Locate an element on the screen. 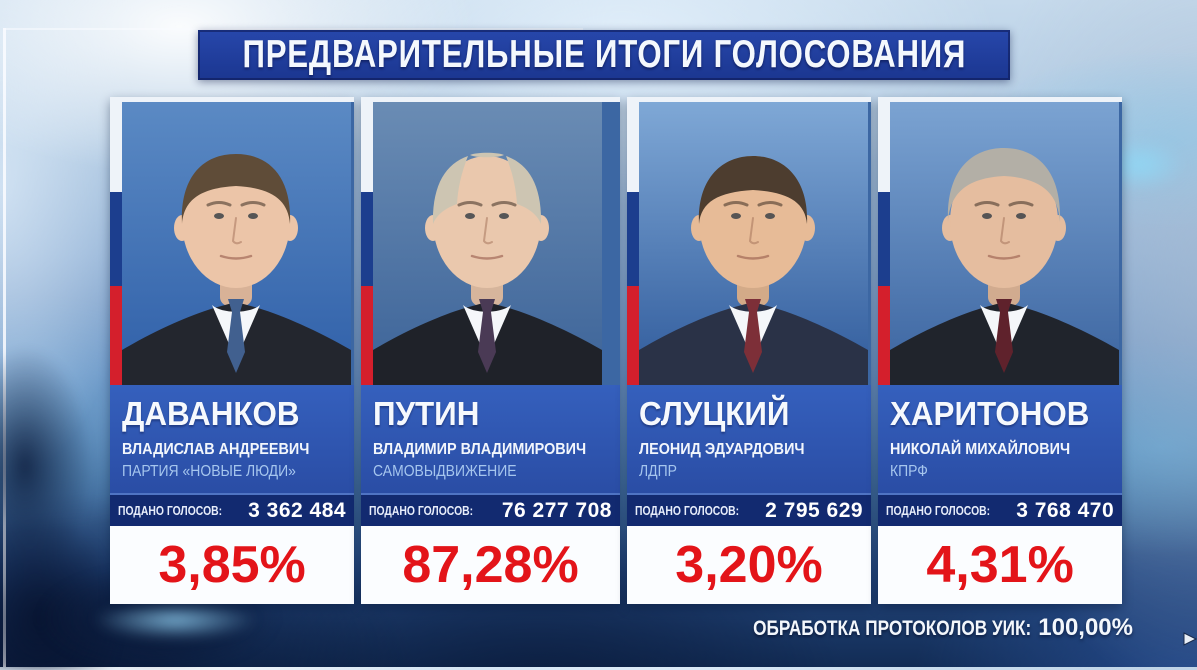 The width and height of the screenshot is (1197, 670). candidate-name-patronymic: ВЛАДИСЛАВ АНДРЕЕВИЧ is located at coordinates (216, 449).